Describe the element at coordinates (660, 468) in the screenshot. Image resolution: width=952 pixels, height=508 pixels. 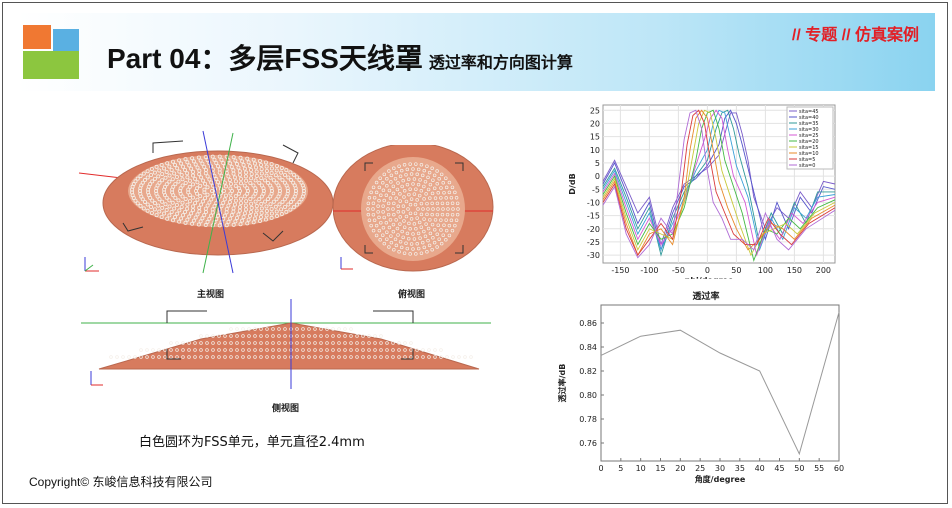
I see `x-tick-label: 15` at that location.